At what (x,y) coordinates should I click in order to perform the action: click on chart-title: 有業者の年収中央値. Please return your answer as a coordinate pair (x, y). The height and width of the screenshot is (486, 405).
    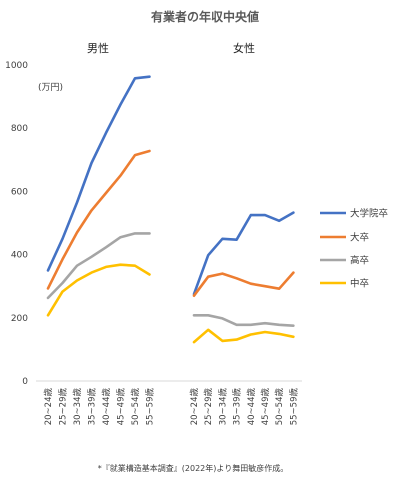
    Looking at the image, I should click on (205, 16).